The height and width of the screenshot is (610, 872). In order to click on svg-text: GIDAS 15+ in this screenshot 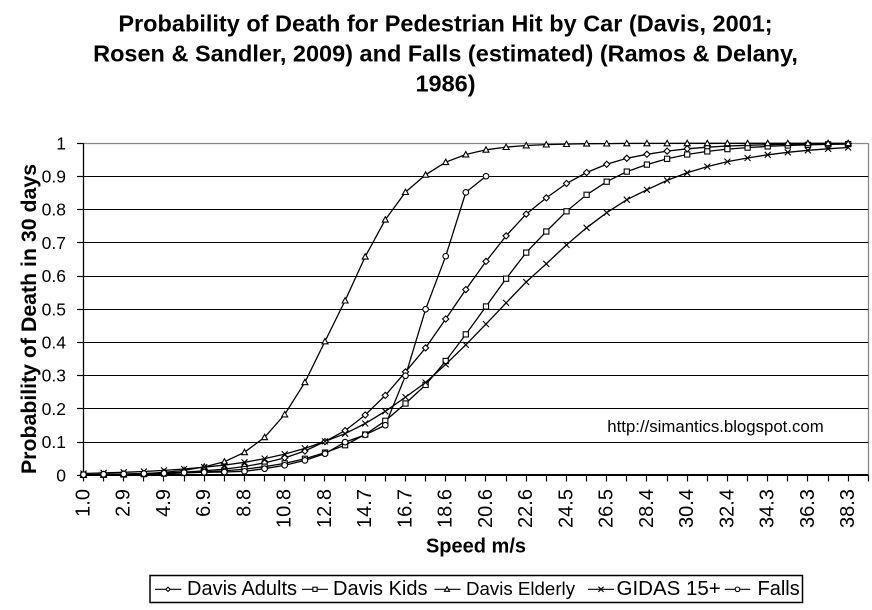, I will do `click(669, 588)`.